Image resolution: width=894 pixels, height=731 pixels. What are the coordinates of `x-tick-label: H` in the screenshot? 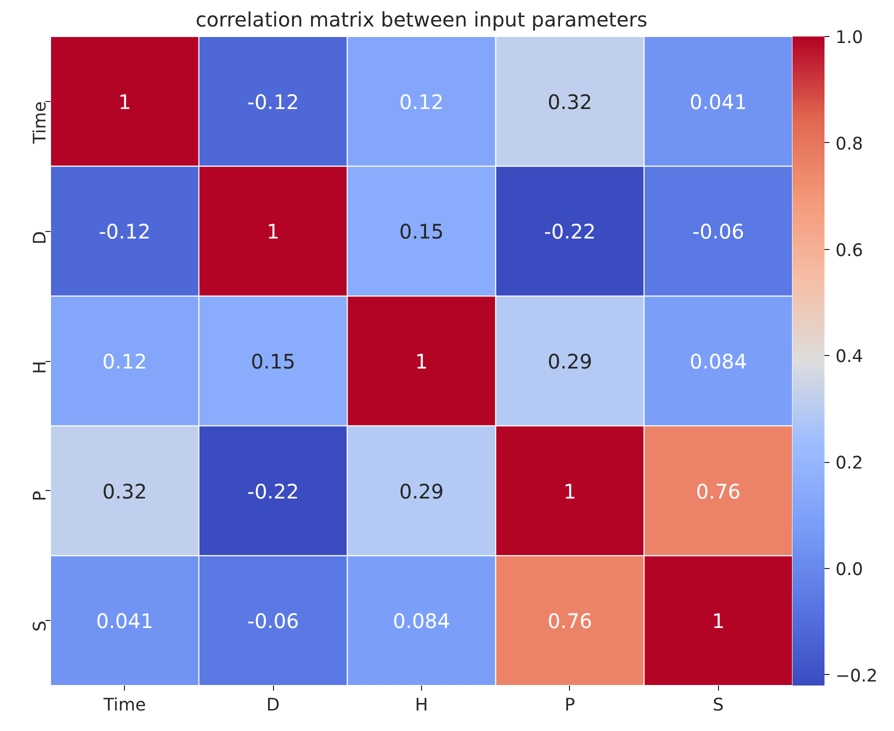 It's located at (421, 706).